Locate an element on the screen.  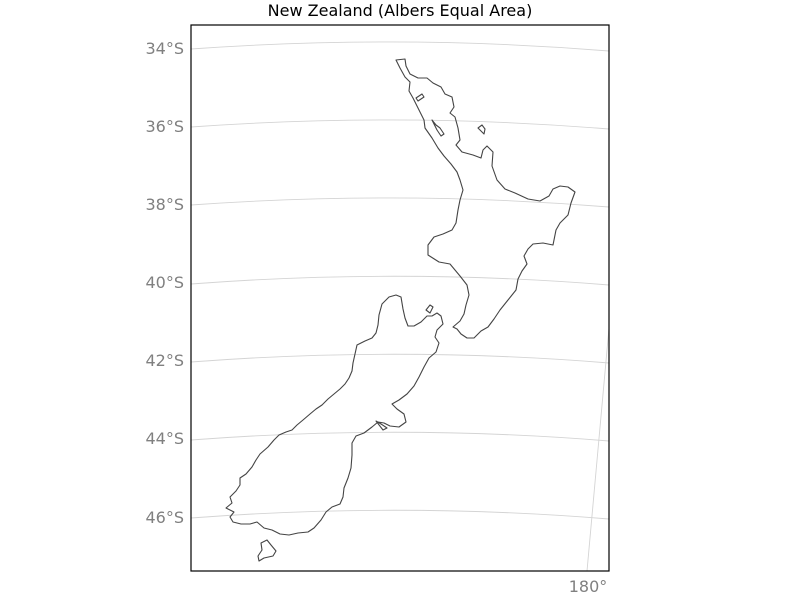
graticule-38s is located at coordinates (400, 202).